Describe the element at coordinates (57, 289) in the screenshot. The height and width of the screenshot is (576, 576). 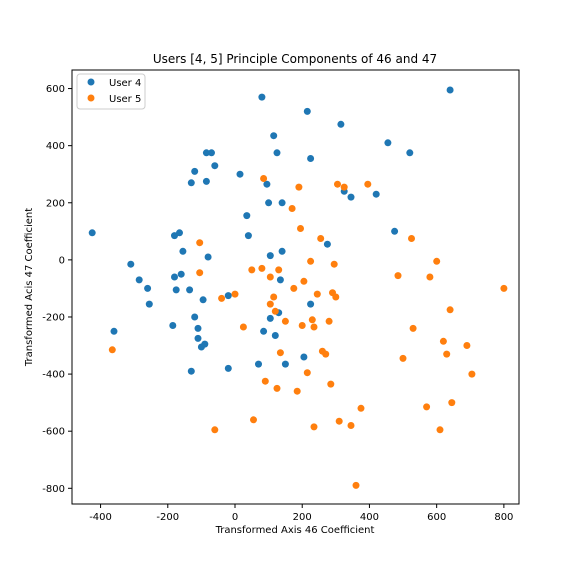
I see `y-axis: -800 -600 -400 -200 0 200 400 600` at that location.